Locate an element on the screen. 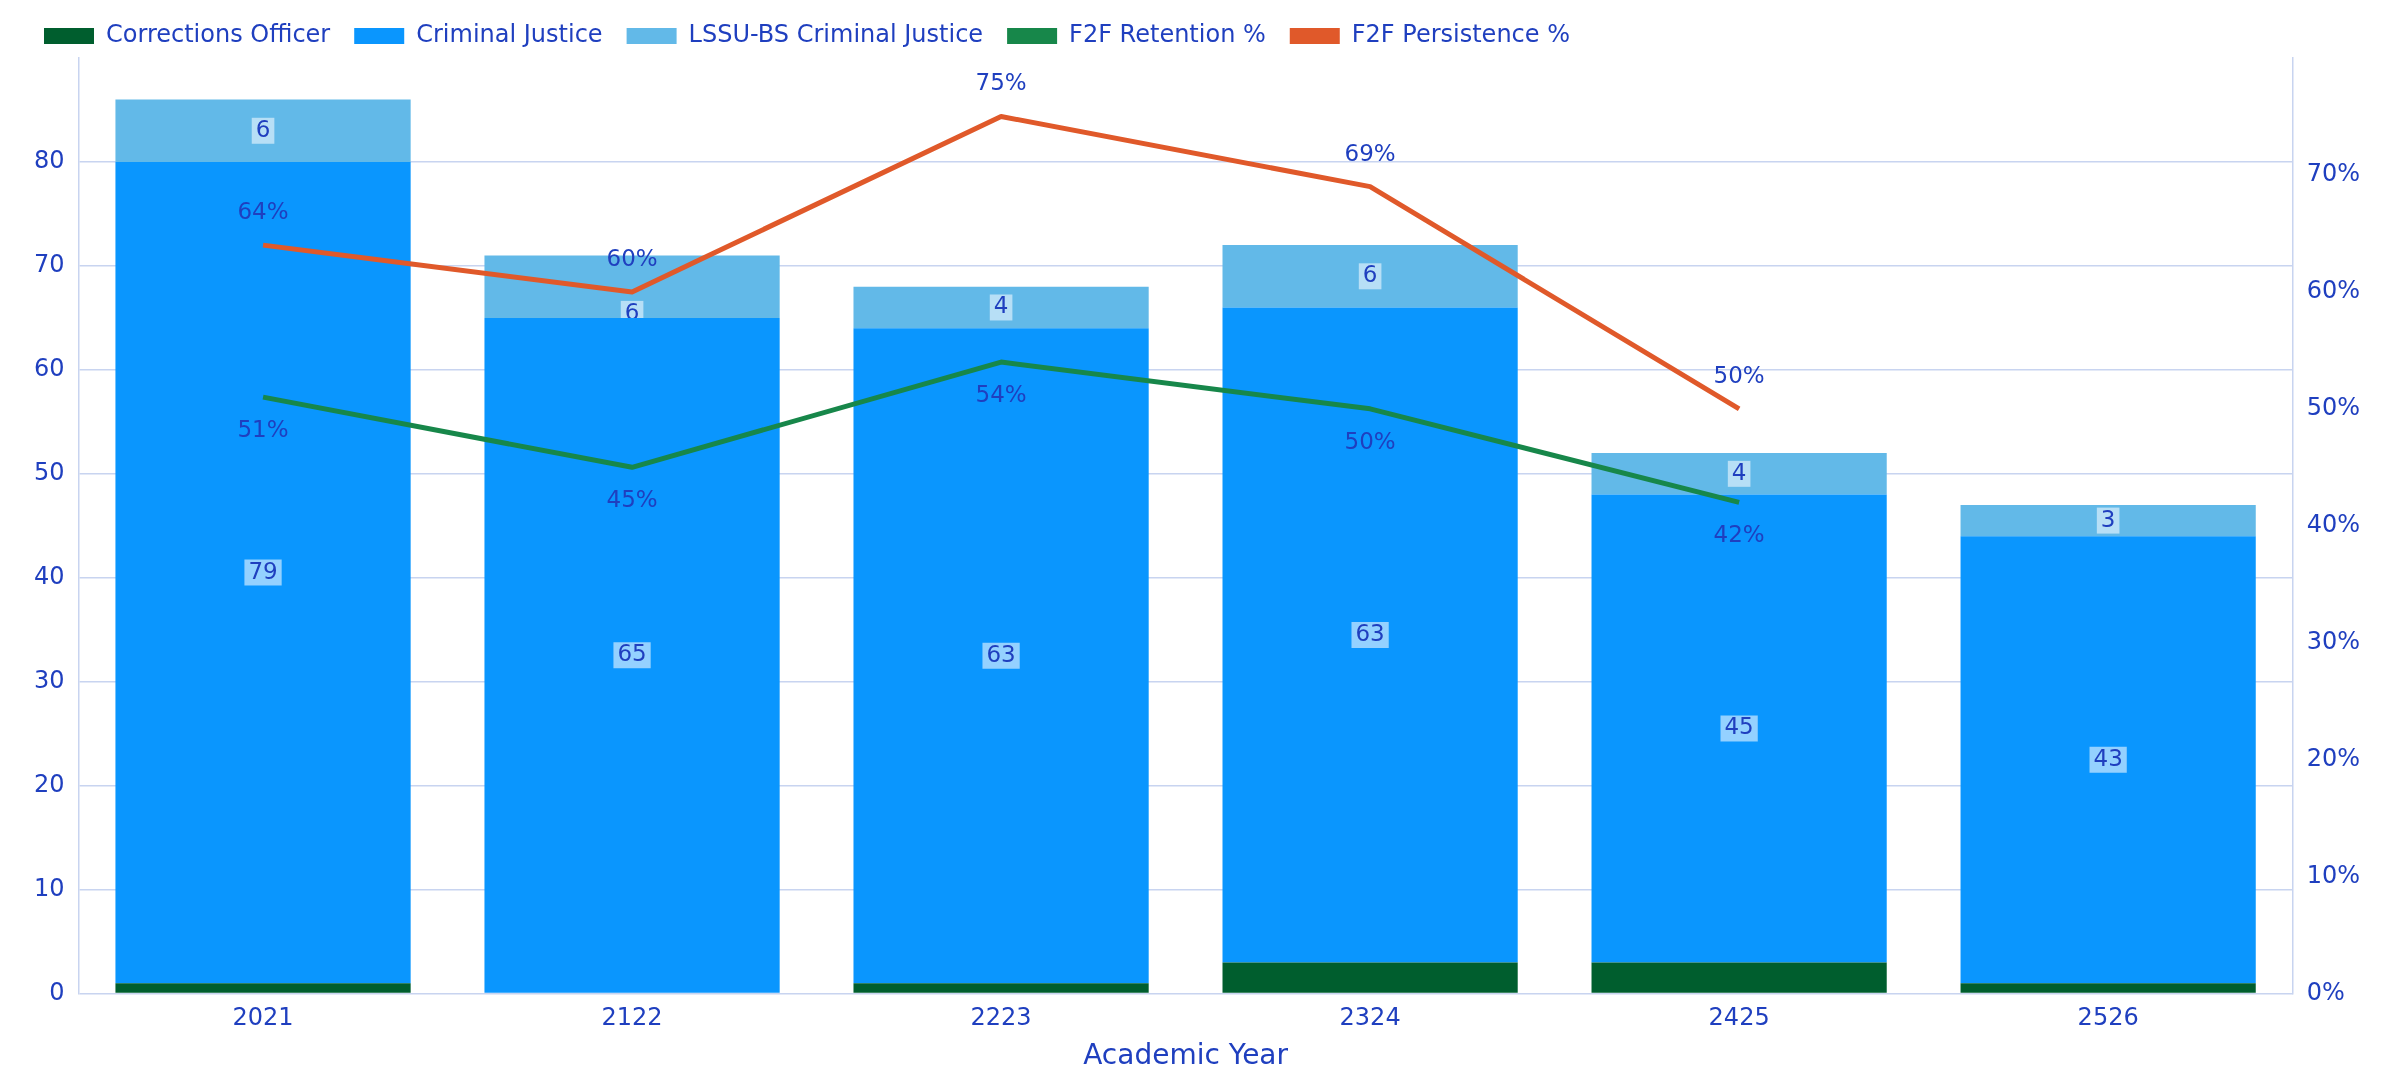 This screenshot has height=1088, width=2394. y2-tick-label: 60% is located at coordinates (2333, 290).